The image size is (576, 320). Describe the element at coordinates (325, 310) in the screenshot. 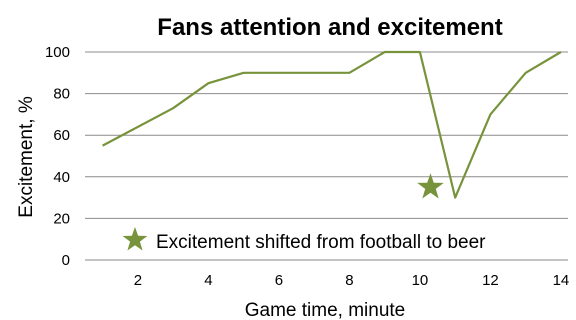

I see `x-axis-label: Game time, minute` at that location.